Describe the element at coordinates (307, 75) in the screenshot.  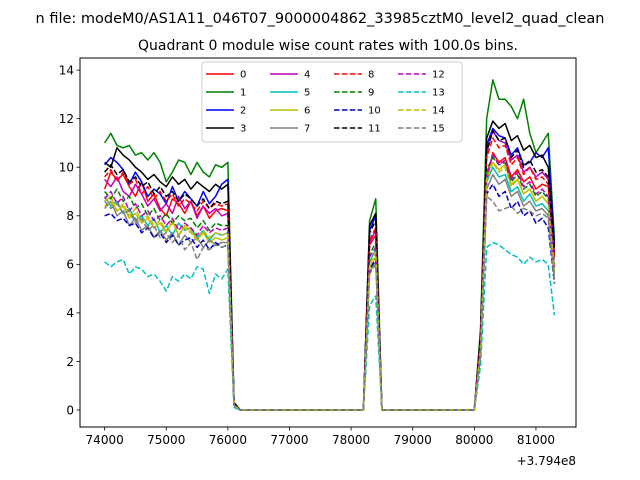
I see `legend-label: 4` at that location.